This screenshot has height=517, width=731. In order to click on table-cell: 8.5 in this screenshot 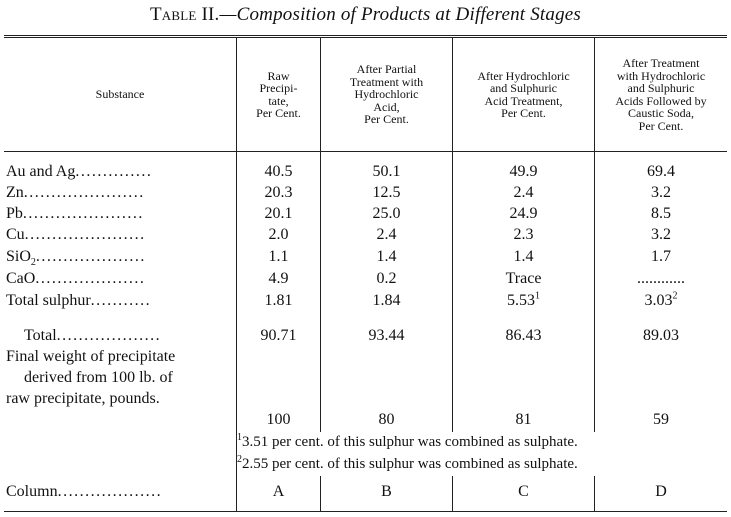, I will do `click(661, 213)`.